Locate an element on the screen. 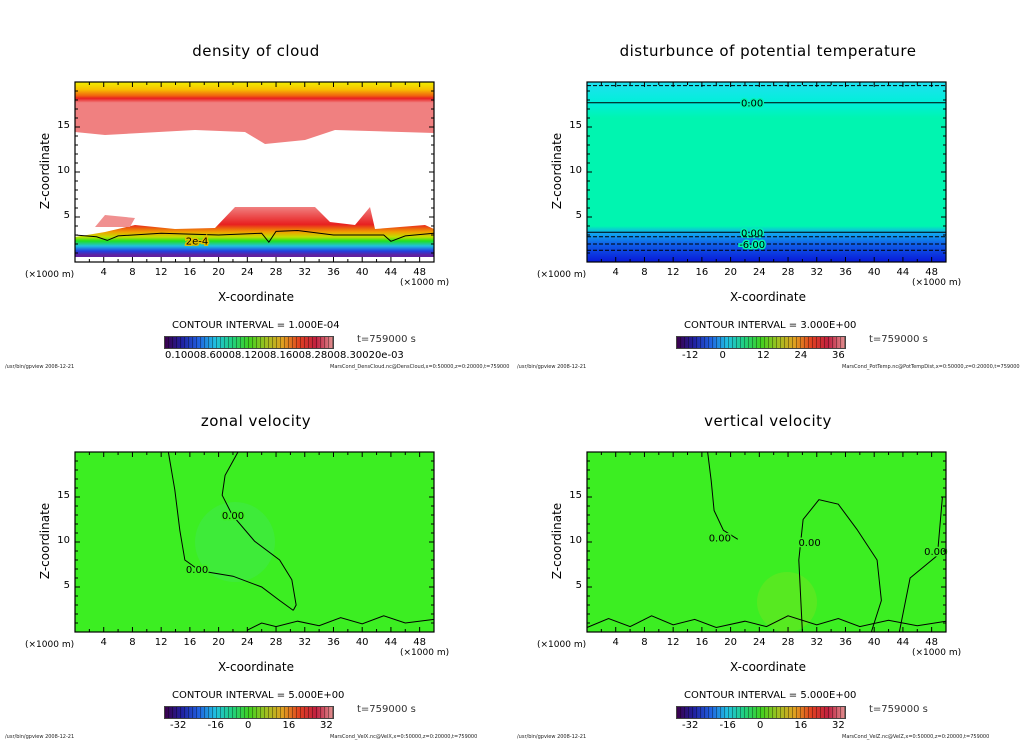  plot-area: 0.00 0.00 is located at coordinates (254, 542).